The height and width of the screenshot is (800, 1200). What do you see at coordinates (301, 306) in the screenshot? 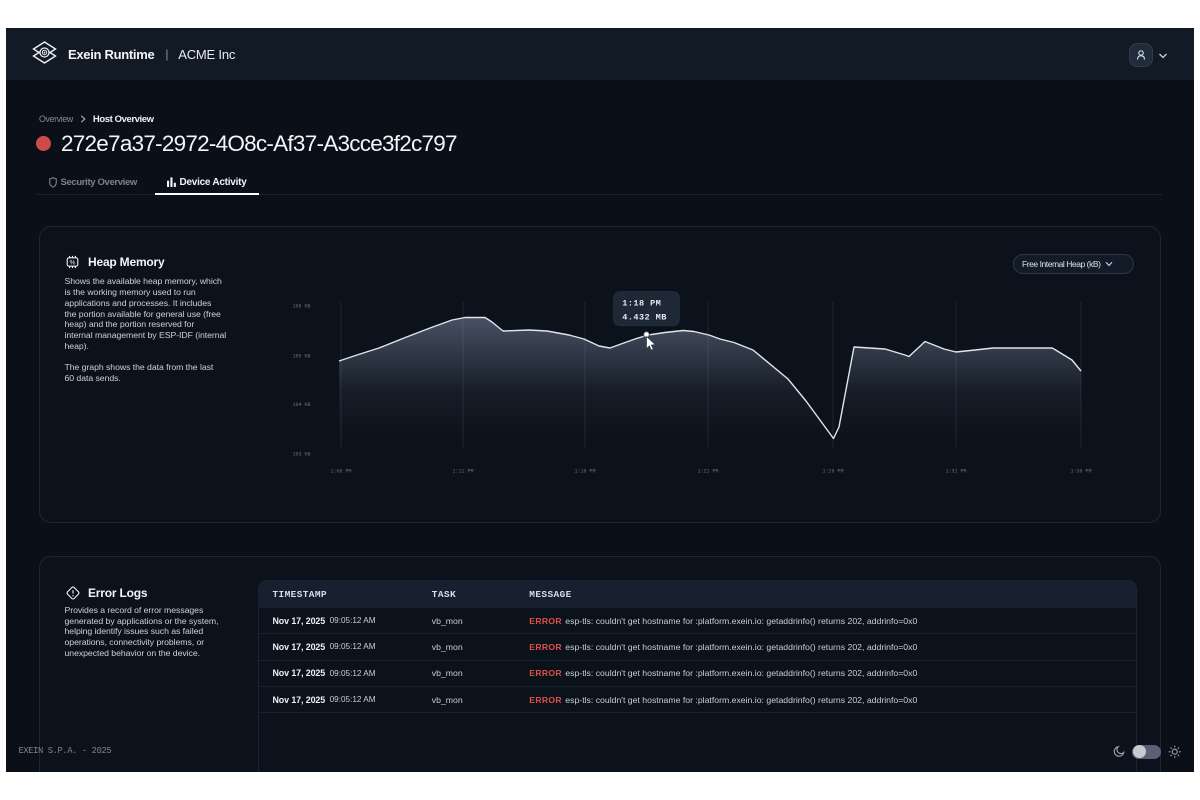
I see `svg-text: 106 KB` at bounding box center [301, 306].